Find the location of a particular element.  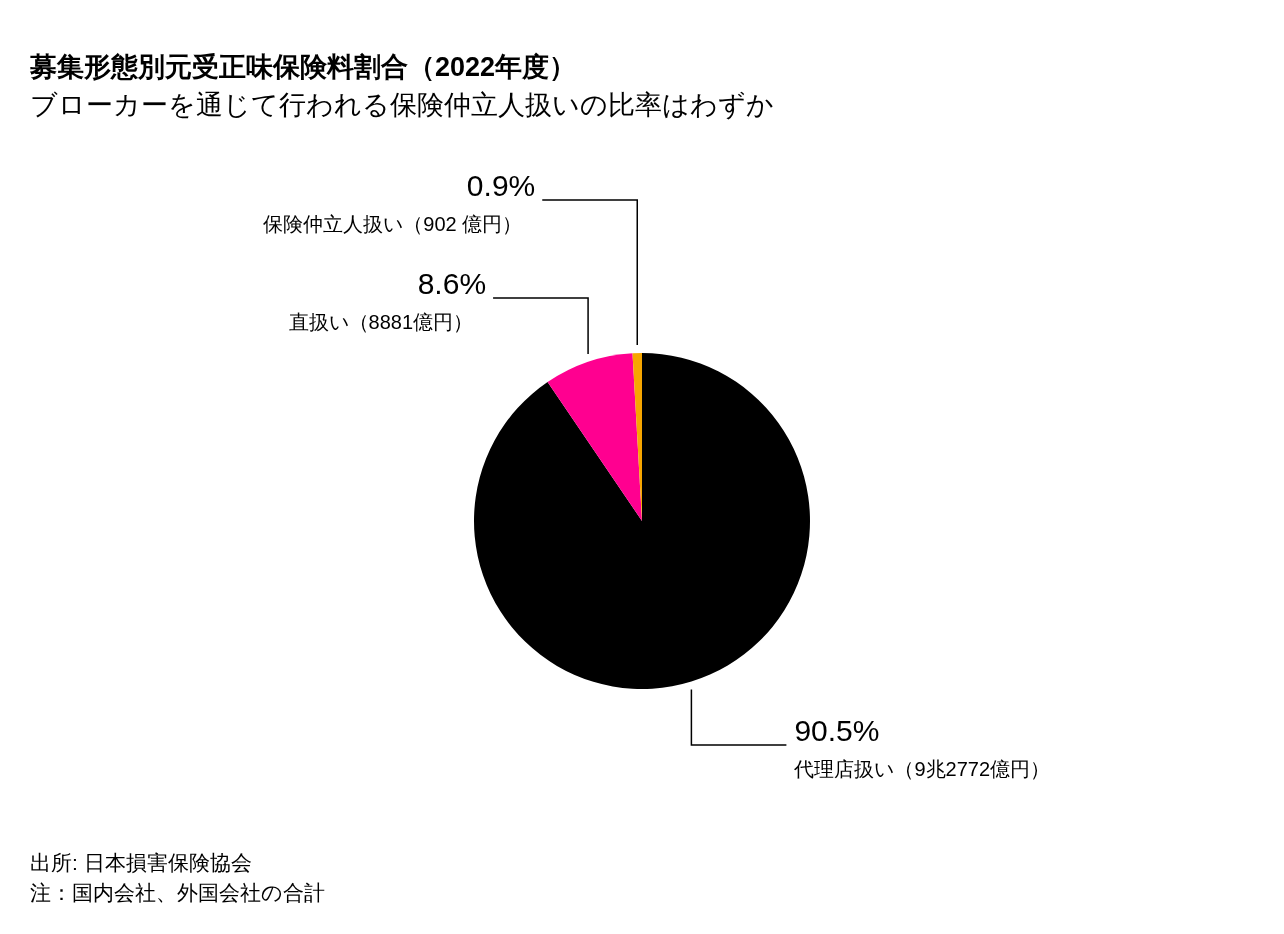

annotation: 出所: 日本損害保険協会 is located at coordinates (141, 862).